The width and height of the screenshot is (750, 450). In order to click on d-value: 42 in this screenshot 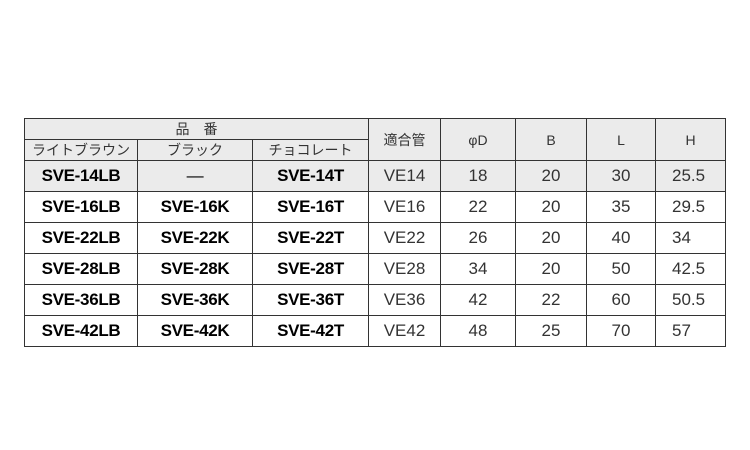, I will do `click(478, 300)`.